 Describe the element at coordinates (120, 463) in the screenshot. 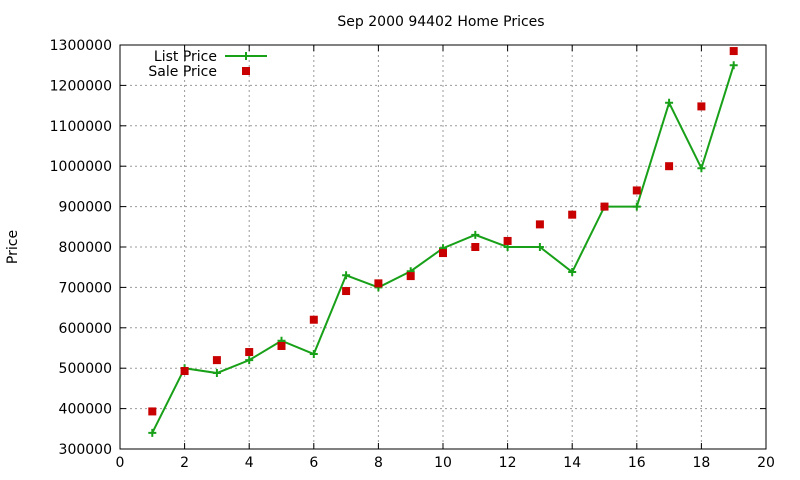

I see `x-tick-label: 0` at that location.